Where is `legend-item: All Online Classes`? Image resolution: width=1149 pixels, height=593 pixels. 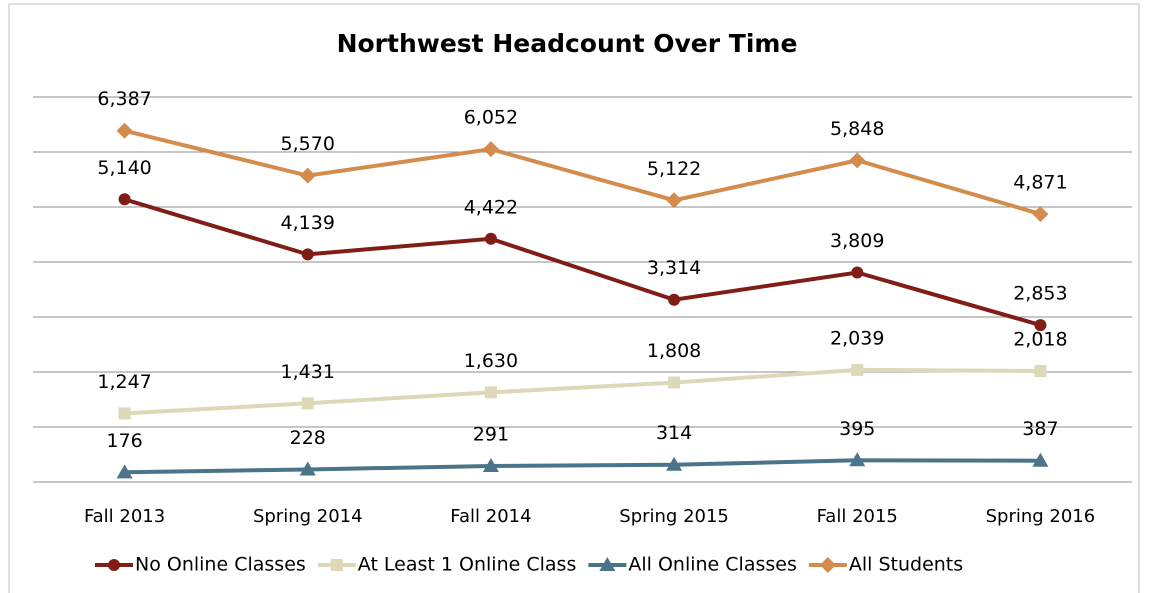 legend-item: All Online Classes is located at coordinates (692, 565).